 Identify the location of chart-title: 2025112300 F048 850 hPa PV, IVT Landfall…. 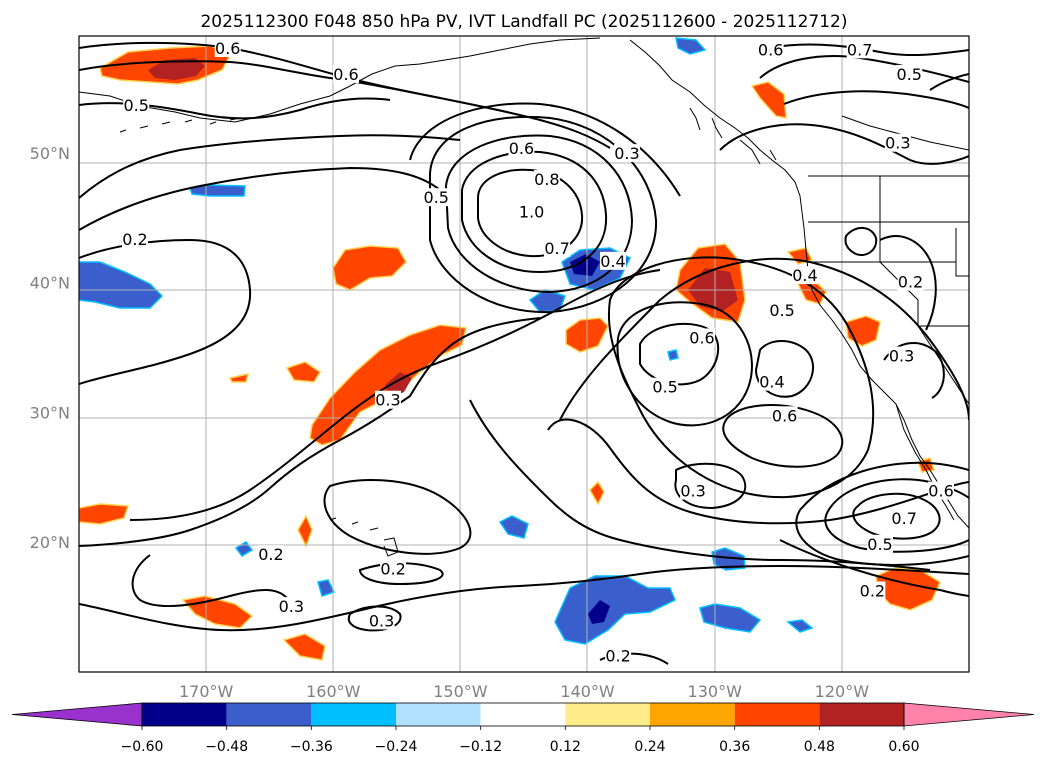
(523, 22).